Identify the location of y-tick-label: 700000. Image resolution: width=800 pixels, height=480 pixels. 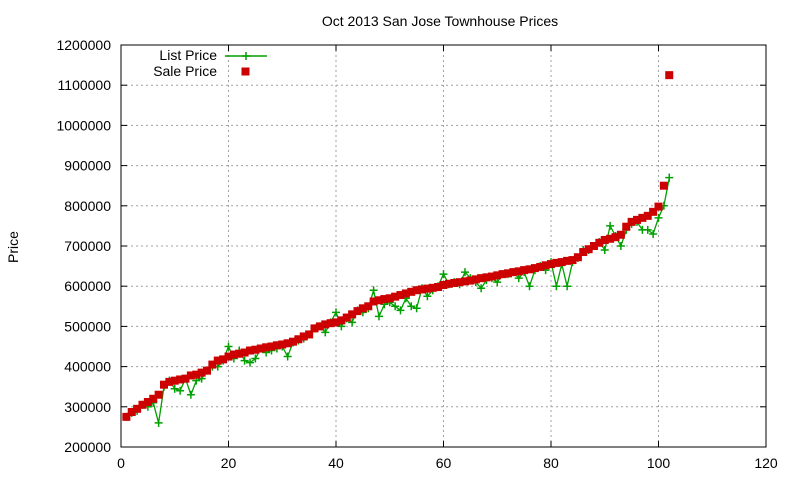
(87, 246).